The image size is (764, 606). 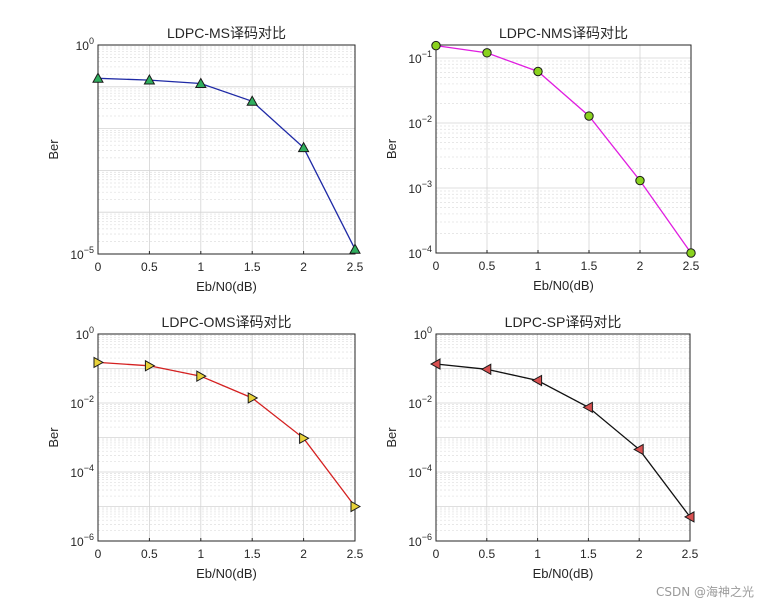 What do you see at coordinates (563, 322) in the screenshot?
I see `chart-title: LDPC-SP译码对比` at bounding box center [563, 322].